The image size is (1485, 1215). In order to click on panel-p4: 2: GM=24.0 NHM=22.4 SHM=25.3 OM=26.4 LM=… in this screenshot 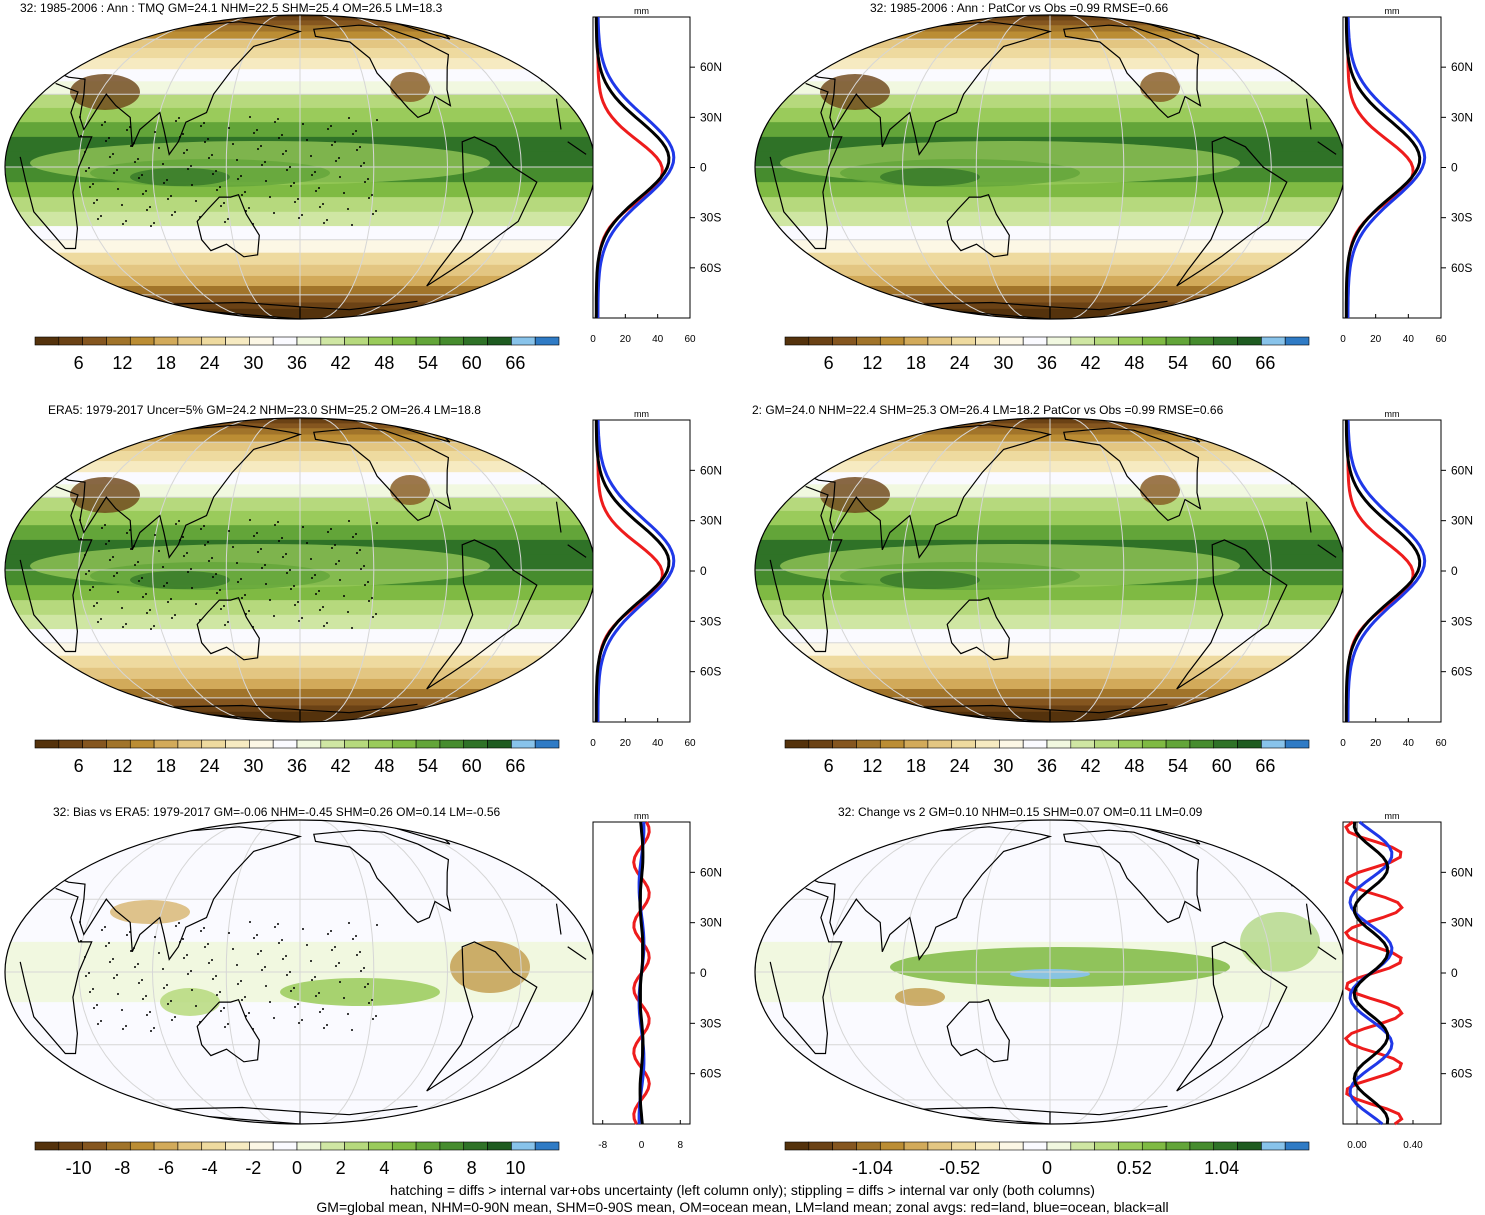, I will do `click(1112, 589)`.